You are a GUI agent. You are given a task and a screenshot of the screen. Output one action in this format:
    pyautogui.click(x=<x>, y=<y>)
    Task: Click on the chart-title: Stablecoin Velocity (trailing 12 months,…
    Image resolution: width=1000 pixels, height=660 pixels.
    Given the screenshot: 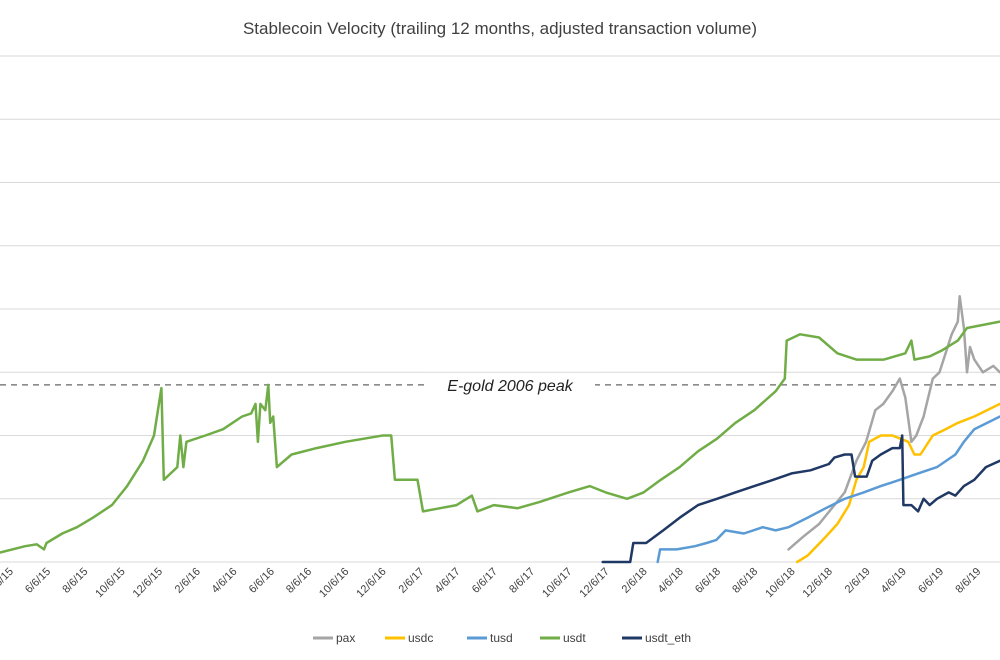 What is the action you would take?
    pyautogui.click(x=500, y=28)
    